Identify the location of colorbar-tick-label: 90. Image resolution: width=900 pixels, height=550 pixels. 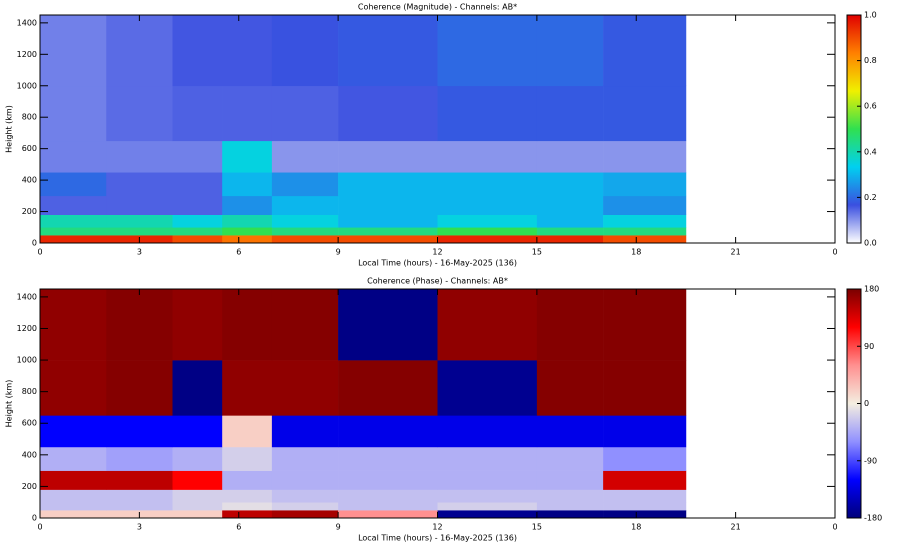
(869, 346).